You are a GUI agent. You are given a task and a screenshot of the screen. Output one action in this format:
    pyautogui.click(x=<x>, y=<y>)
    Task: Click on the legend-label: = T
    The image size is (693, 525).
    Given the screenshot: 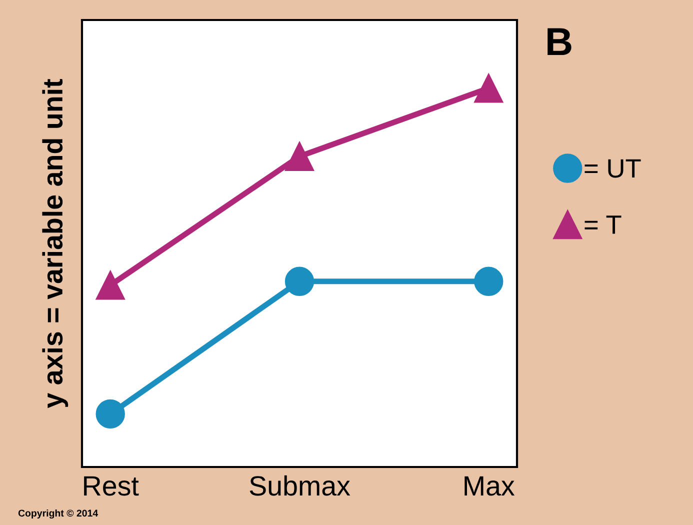 What is the action you would take?
    pyautogui.click(x=603, y=225)
    